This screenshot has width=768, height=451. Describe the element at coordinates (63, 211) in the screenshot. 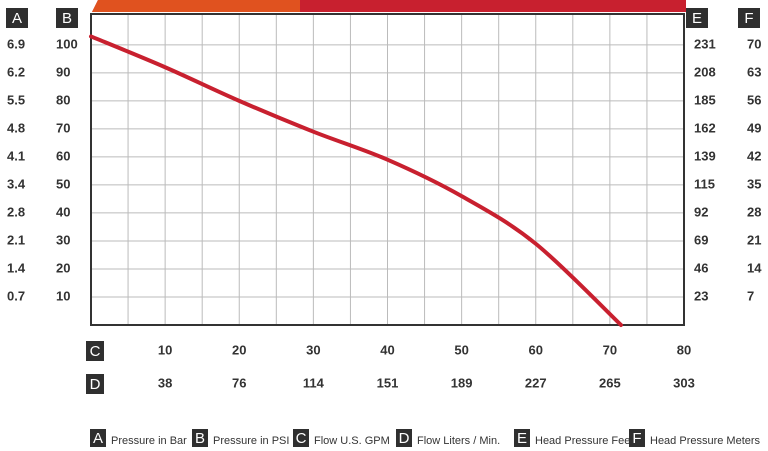

I see `y-tick-label: 40` at that location.